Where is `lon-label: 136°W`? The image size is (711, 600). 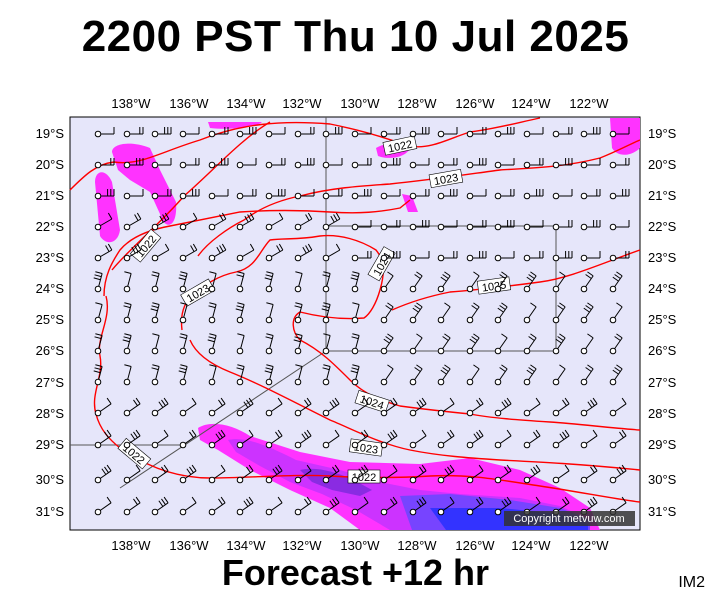 lon-label: 136°W is located at coordinates (189, 545).